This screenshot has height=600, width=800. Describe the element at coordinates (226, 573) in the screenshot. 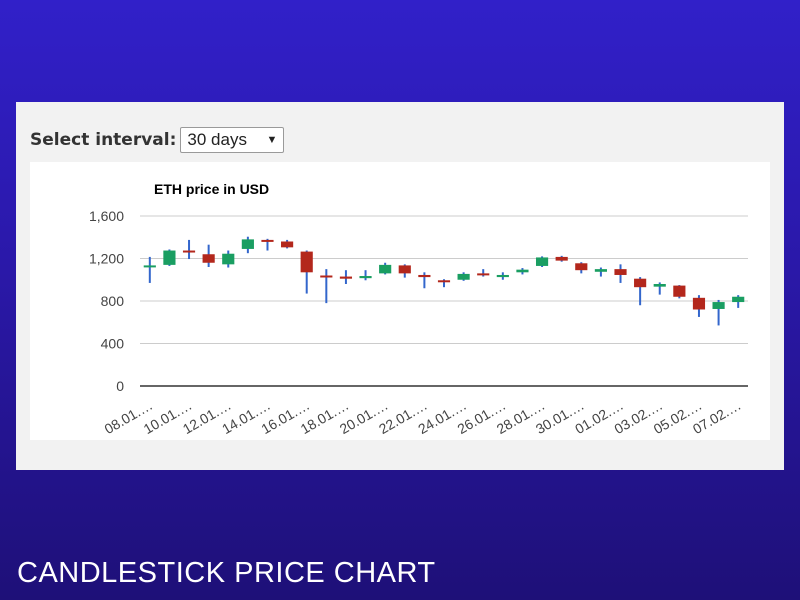

I see `page-title: CANDLESTICK PRICE CHART` at that location.